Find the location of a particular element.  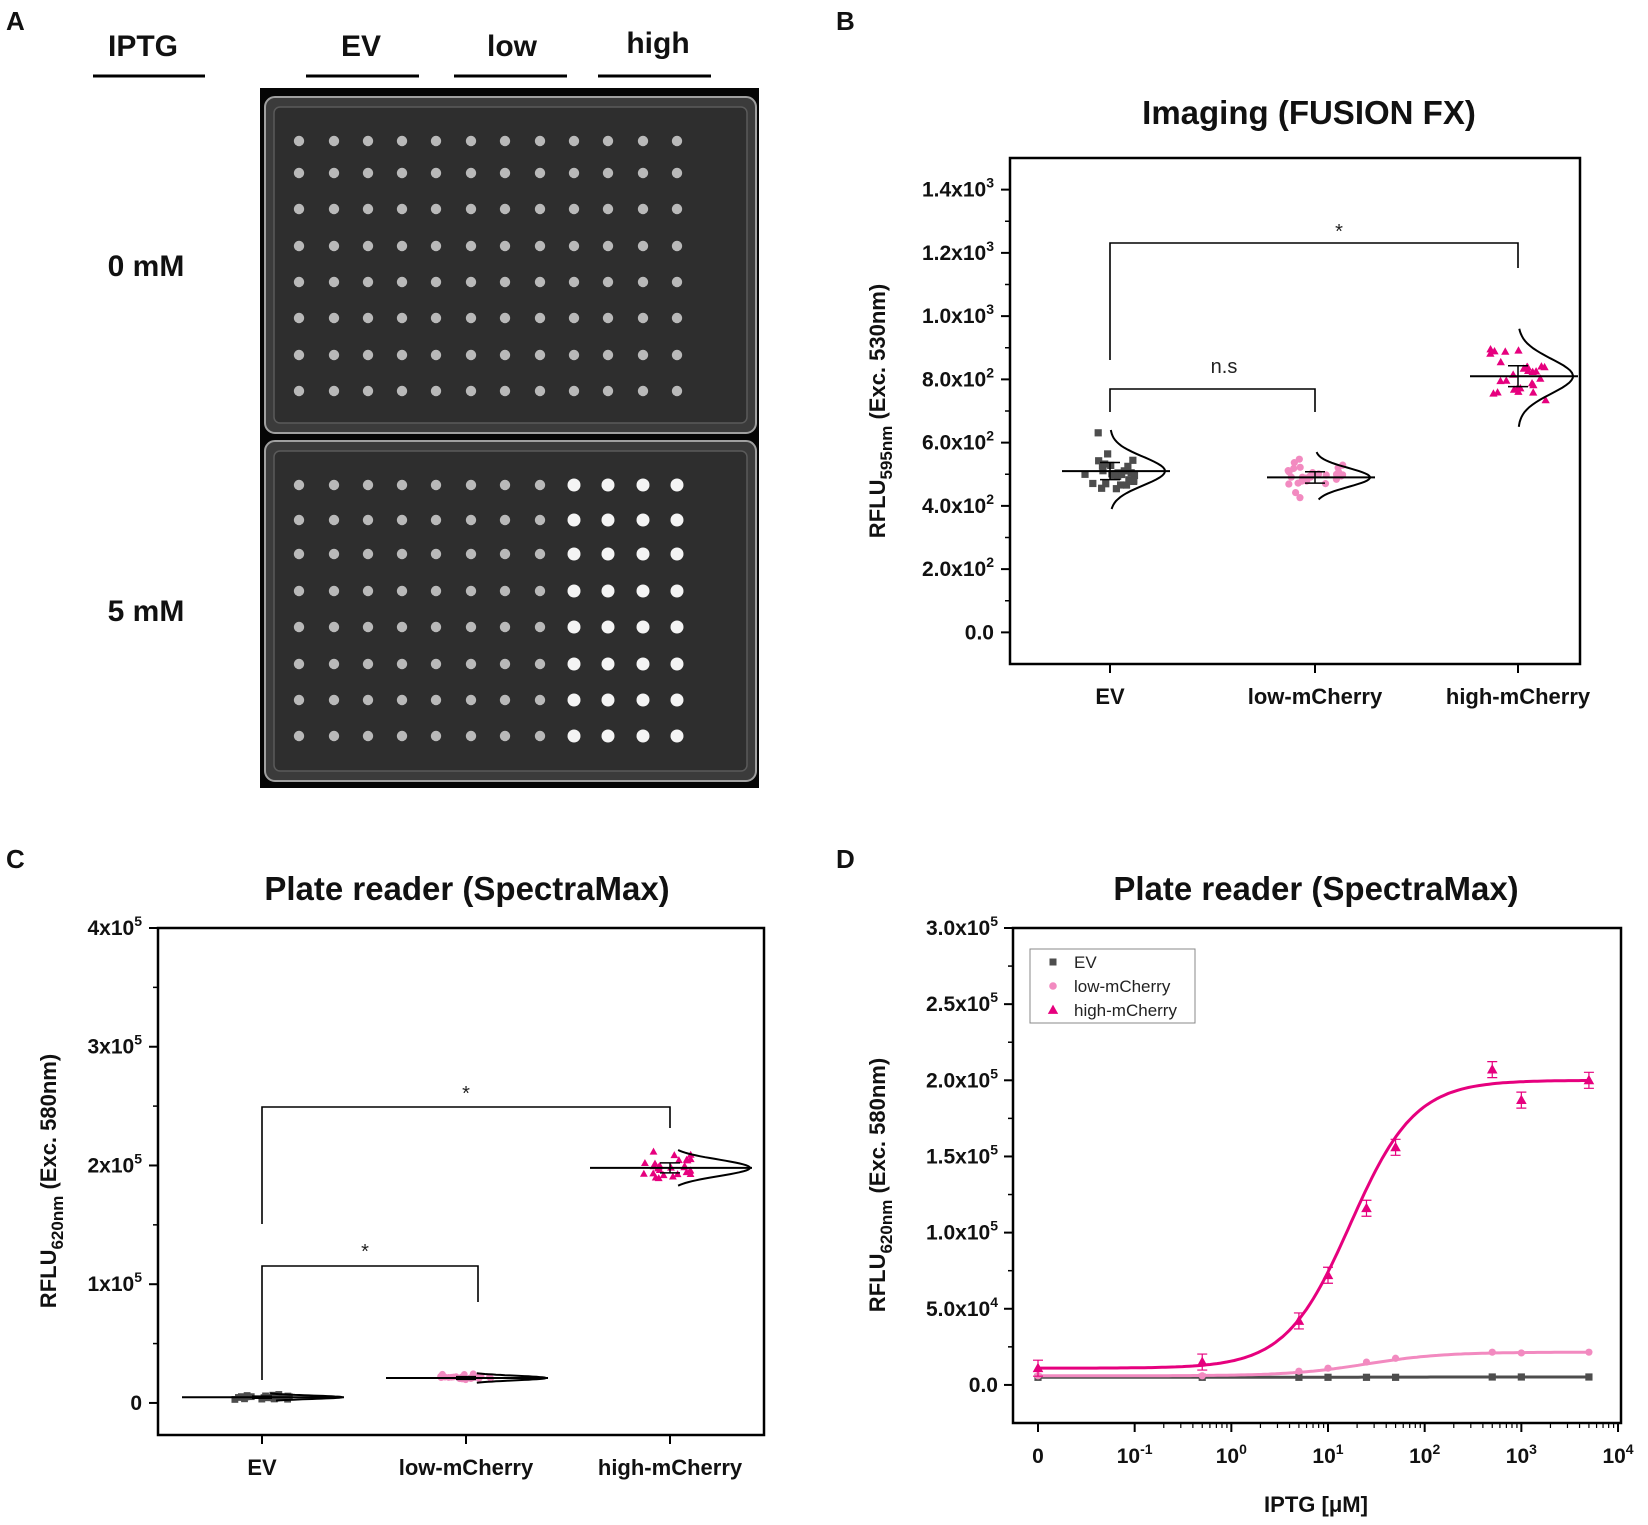

y-tick-label: 6.0x10² is located at coordinates (958, 441).